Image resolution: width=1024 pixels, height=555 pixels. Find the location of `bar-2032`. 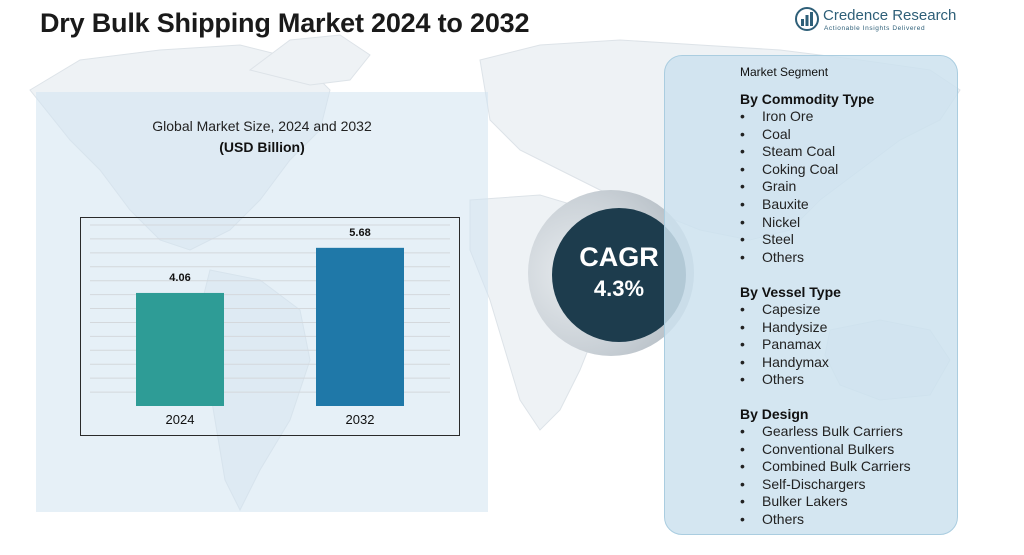

bar-2032 is located at coordinates (360, 326).